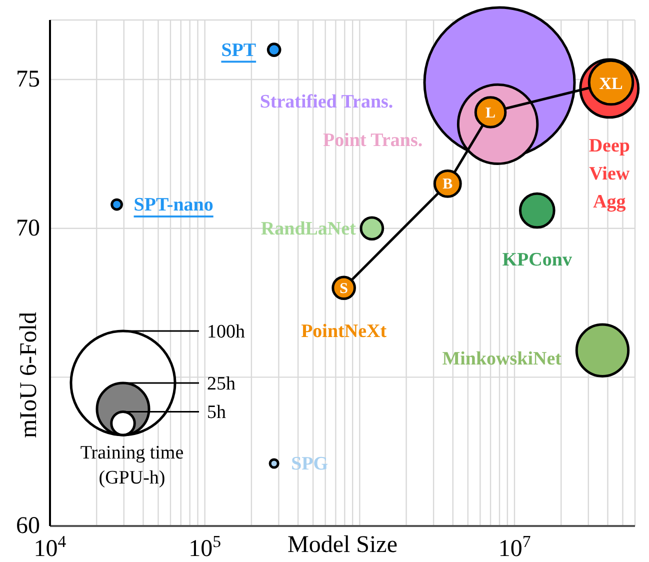  I want to click on y-tick-label: 60, so click(28, 526).